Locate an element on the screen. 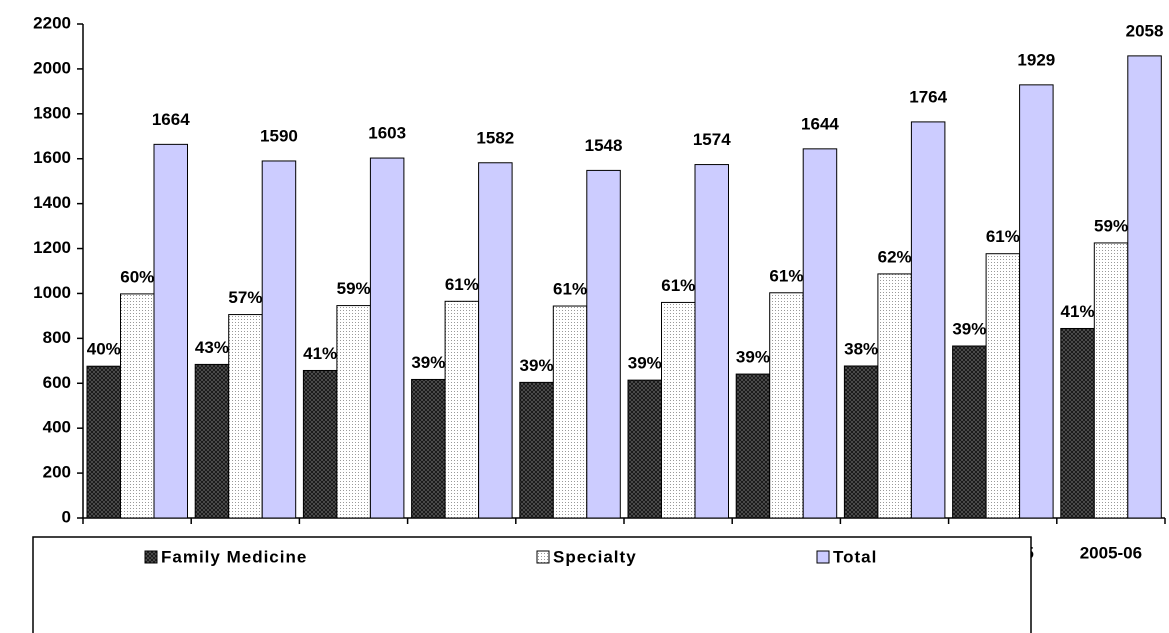 Image resolution: width=1169 pixels, height=633 pixels. data-label: 60% is located at coordinates (137, 276).